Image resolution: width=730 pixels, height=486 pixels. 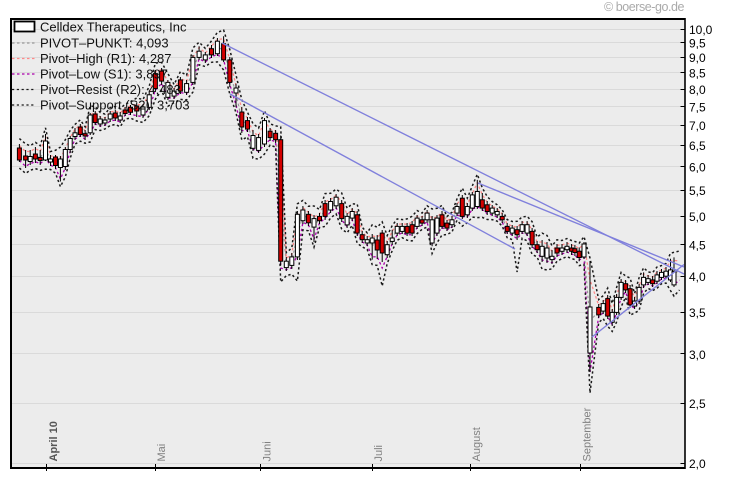 What do you see at coordinates (379, 453) in the screenshot?
I see `svg-text: Juli` at bounding box center [379, 453].